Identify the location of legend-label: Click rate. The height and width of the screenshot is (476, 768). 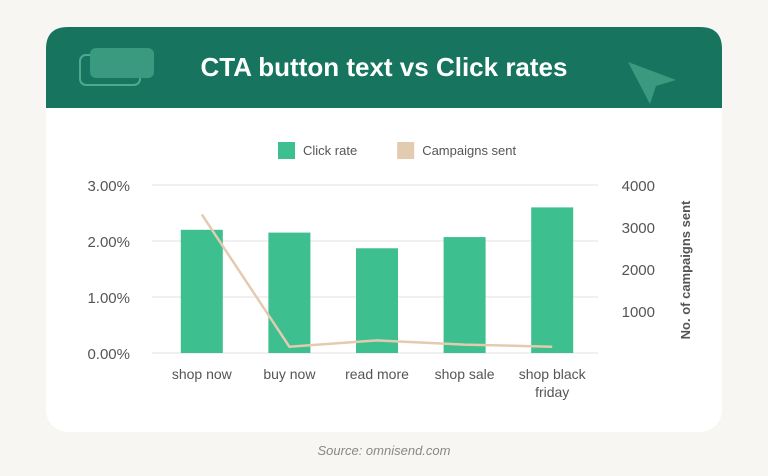
(330, 150).